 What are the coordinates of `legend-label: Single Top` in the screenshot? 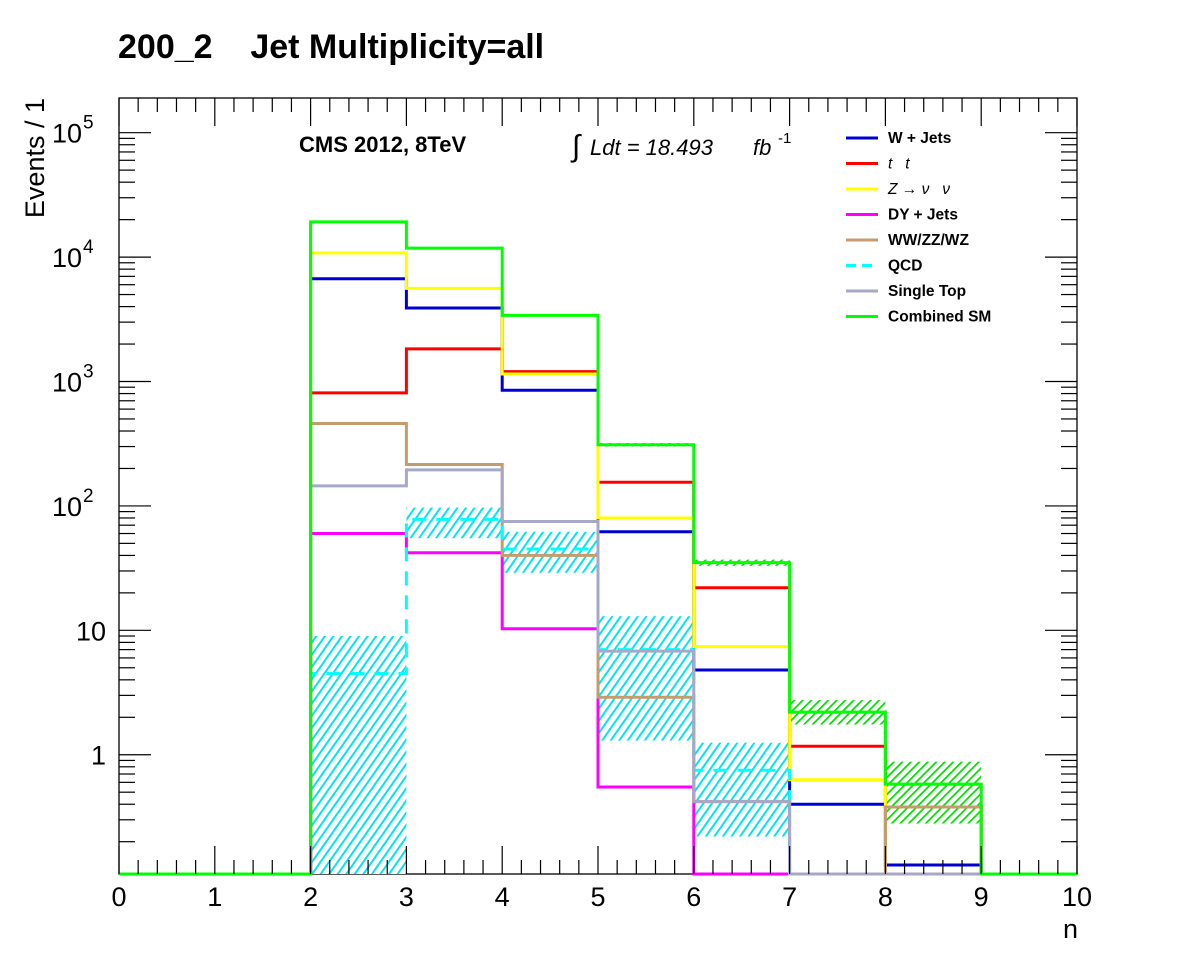 It's located at (927, 291).